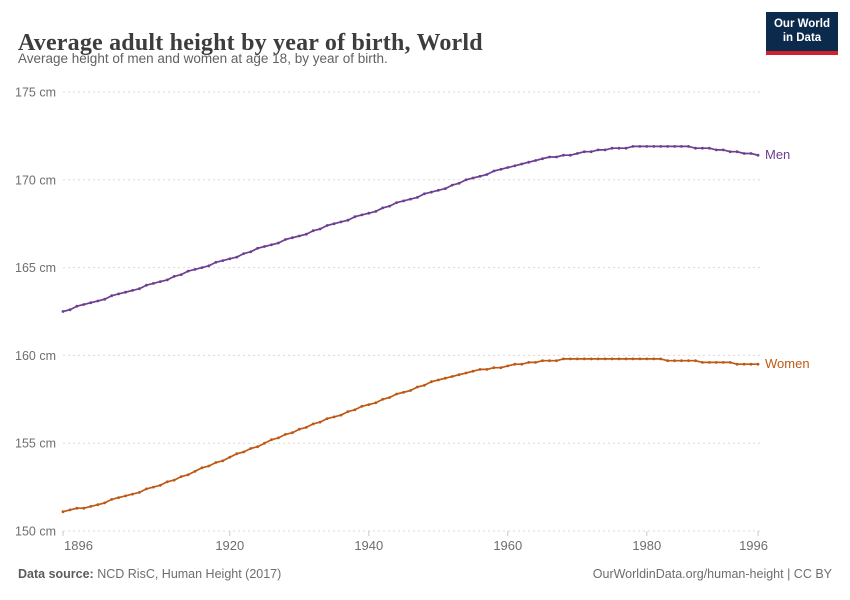 This screenshot has width=850, height=600. Describe the element at coordinates (415, 542) in the screenshot. I see `x-axis-ticks: 1896 1920 1940 1960 1980 1996` at that location.